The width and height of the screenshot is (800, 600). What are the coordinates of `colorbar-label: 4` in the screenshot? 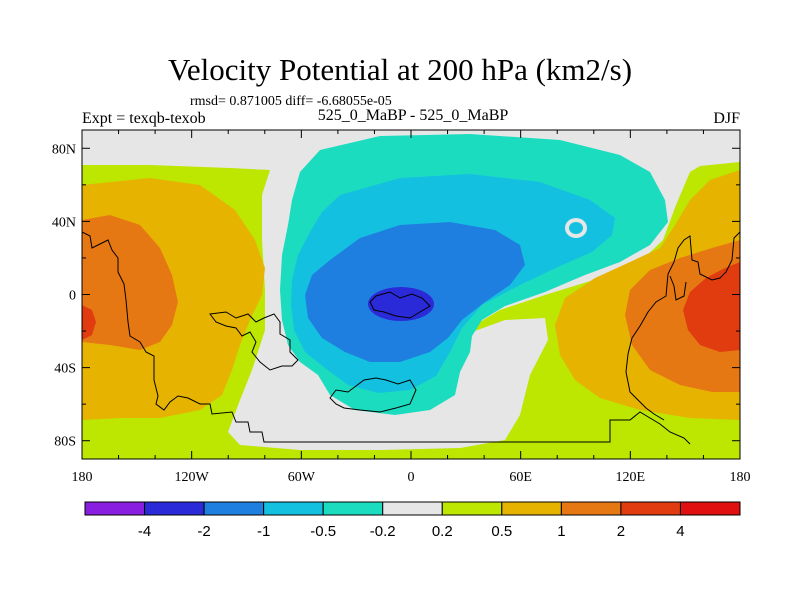 It's located at (680, 531).